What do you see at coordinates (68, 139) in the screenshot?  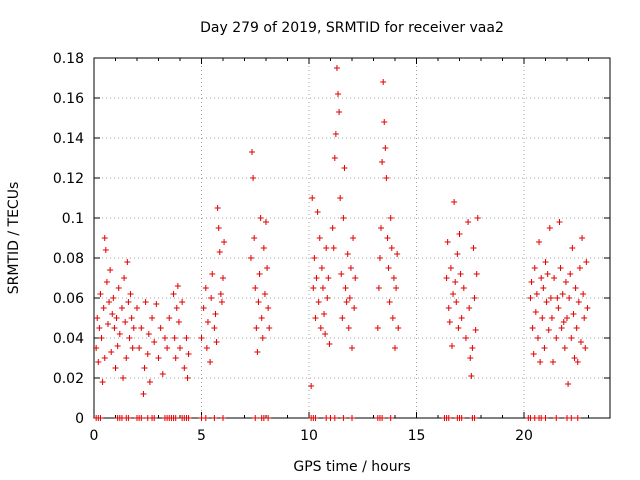 I see `y-tick-label: 0.14` at bounding box center [68, 139].